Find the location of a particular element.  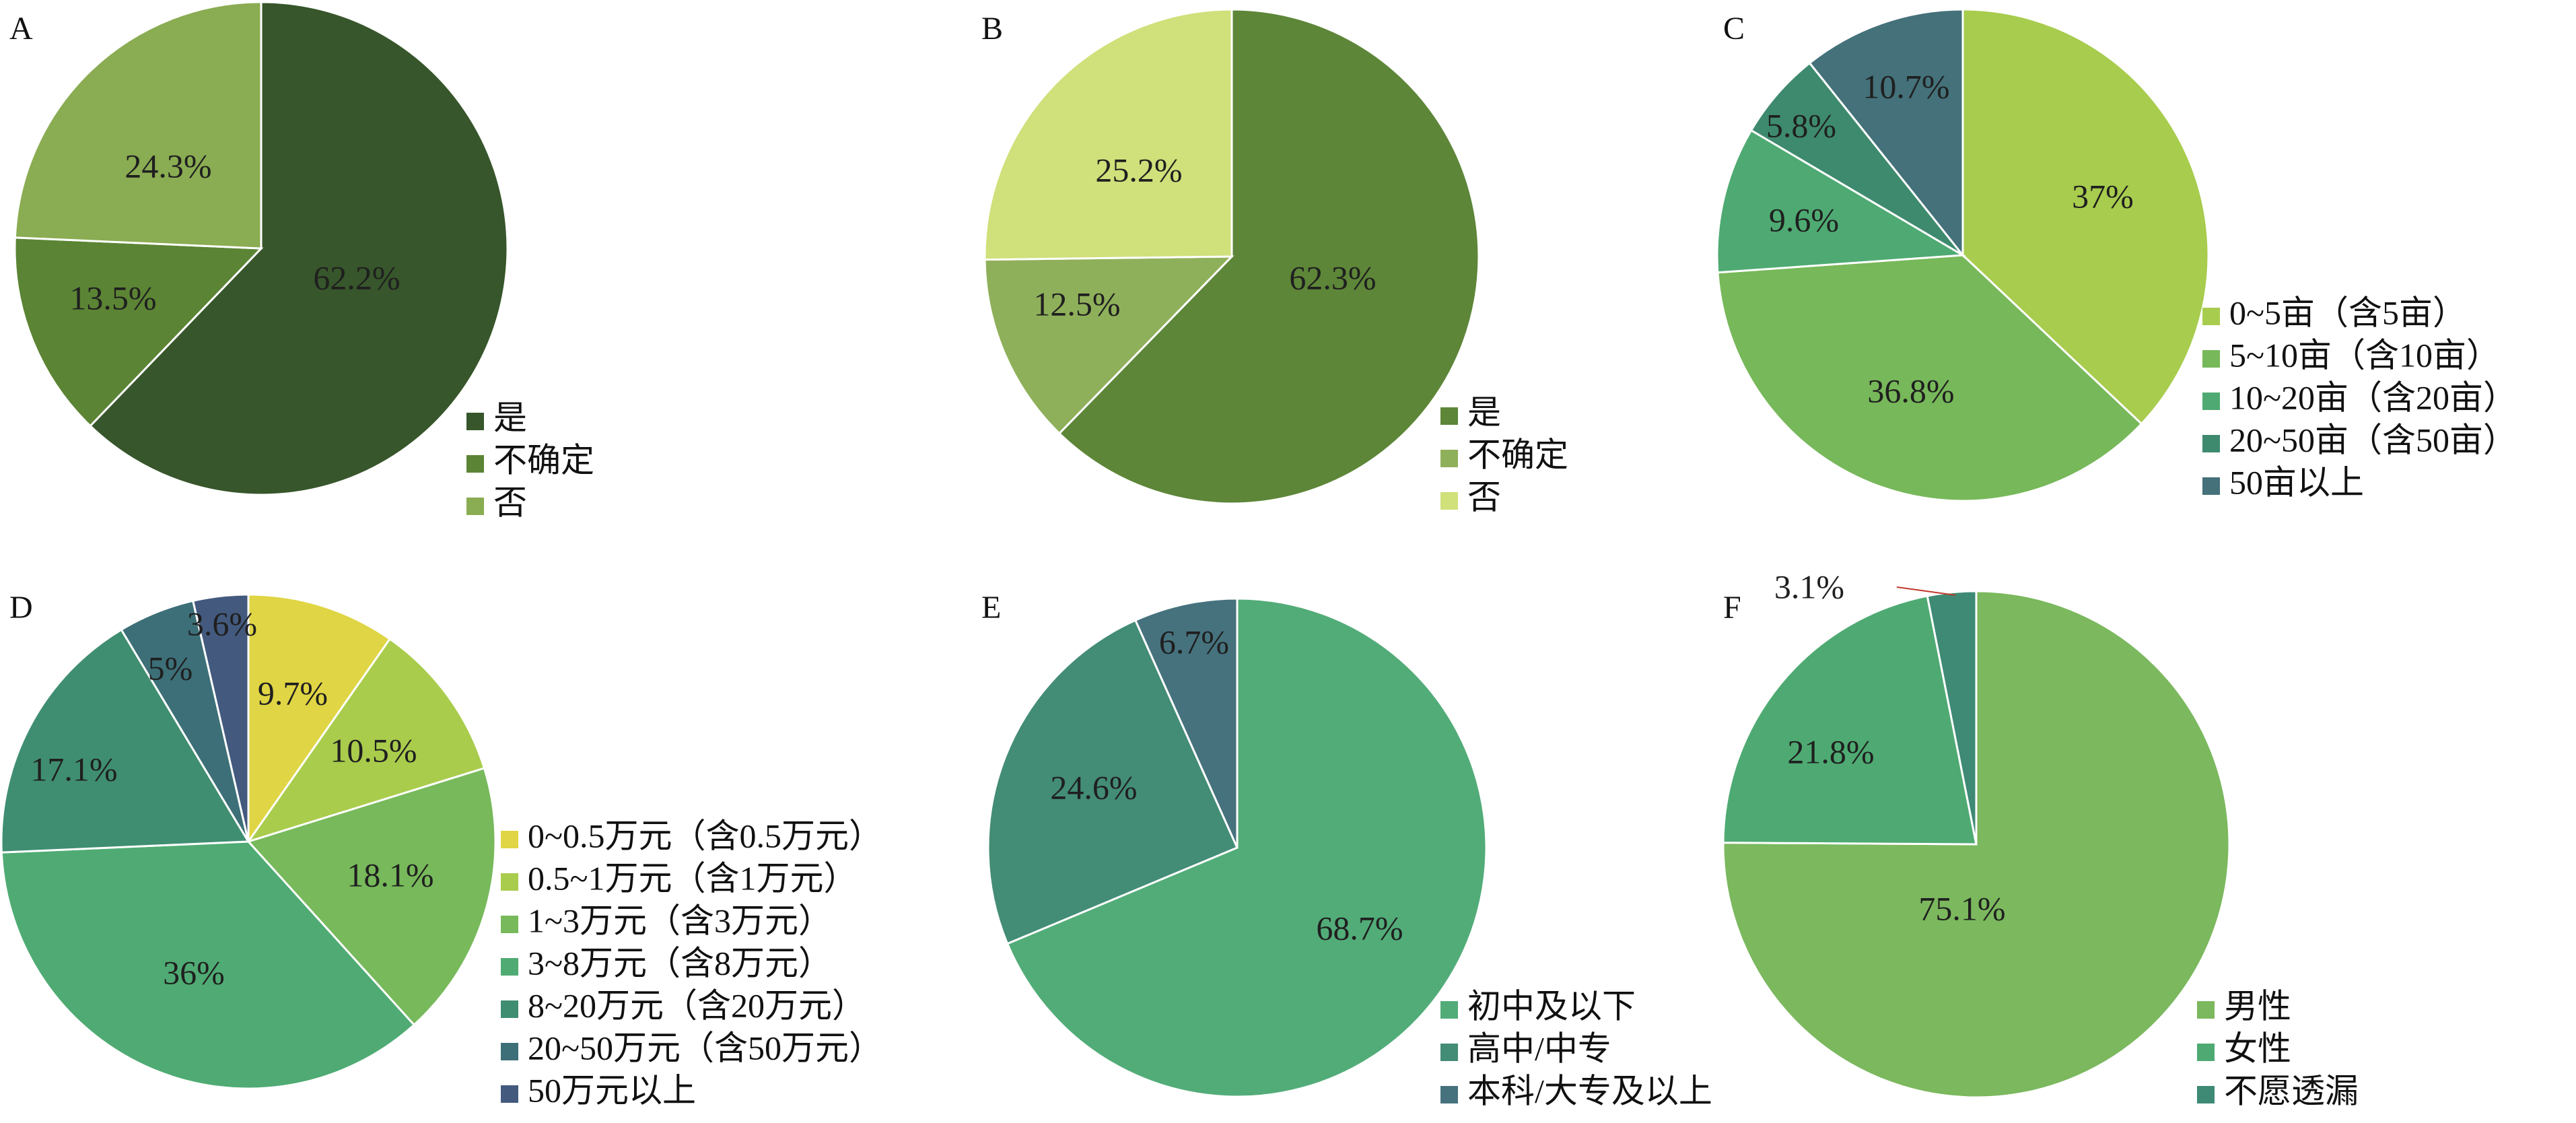

data-label: 13.5% is located at coordinates (112, 297).